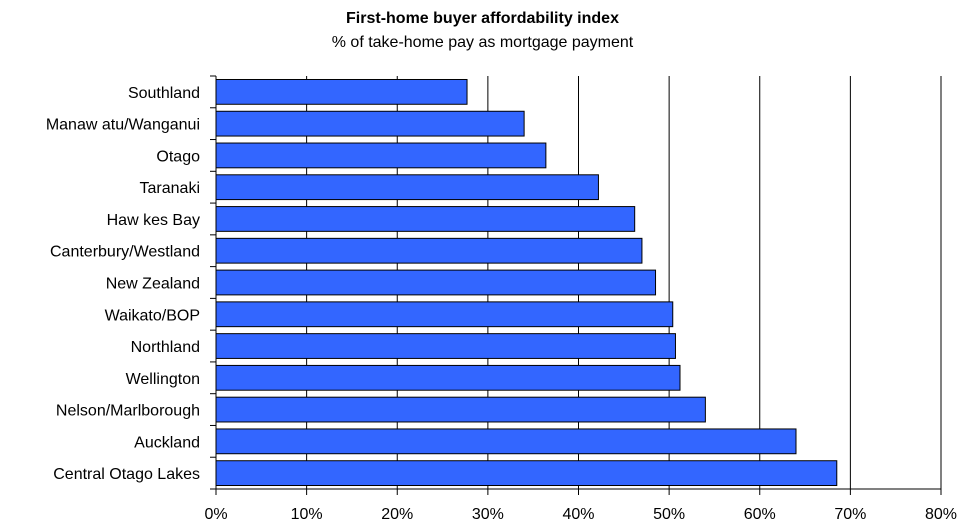 The width and height of the screenshot is (965, 529). What do you see at coordinates (126, 474) in the screenshot?
I see `category-label: Central Otago Lakes` at bounding box center [126, 474].